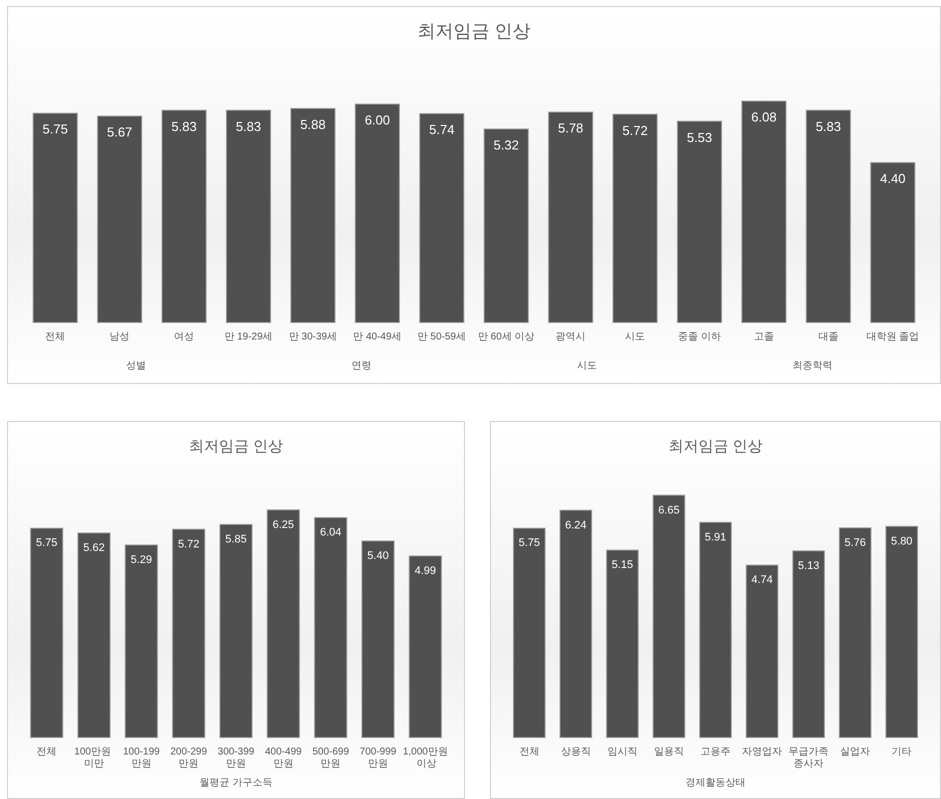  Describe the element at coordinates (425, 758) in the screenshot. I see `x-tick-label: 1,000만원 이상` at that location.